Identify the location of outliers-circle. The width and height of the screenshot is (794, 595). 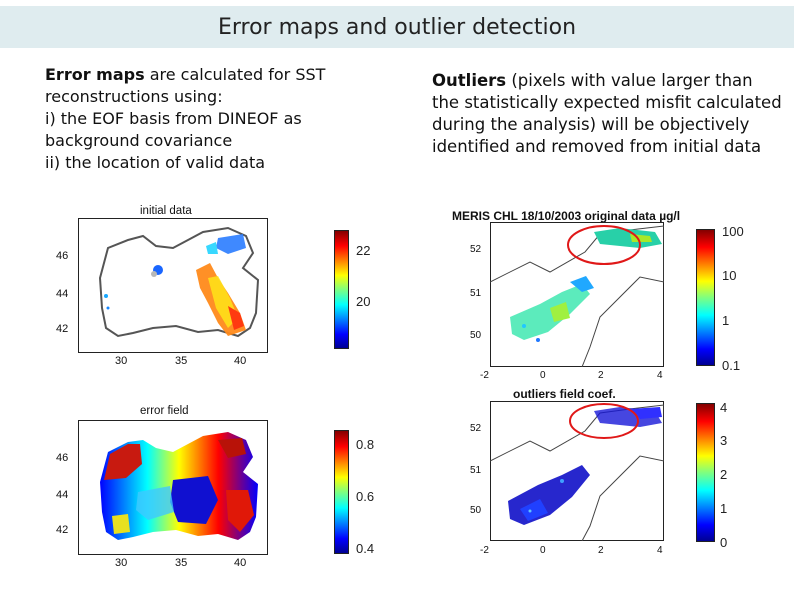
(604, 421).